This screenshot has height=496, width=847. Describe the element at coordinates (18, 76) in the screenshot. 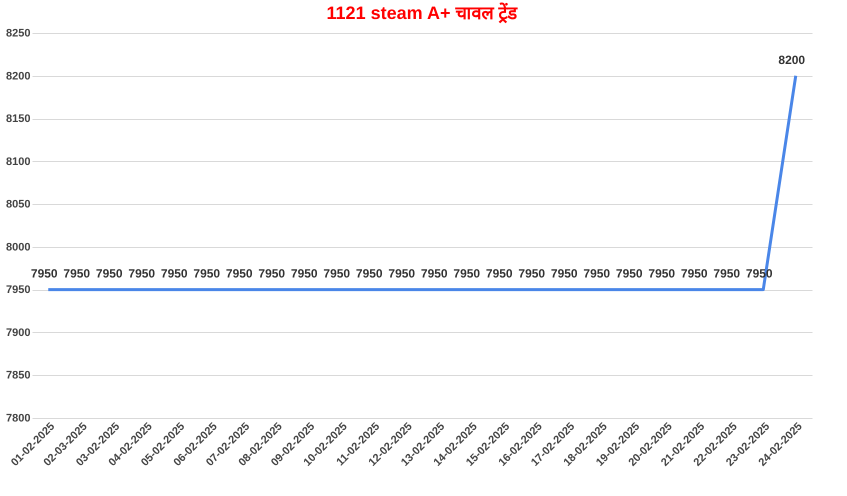

I see `y-tick-label: 8200` at that location.